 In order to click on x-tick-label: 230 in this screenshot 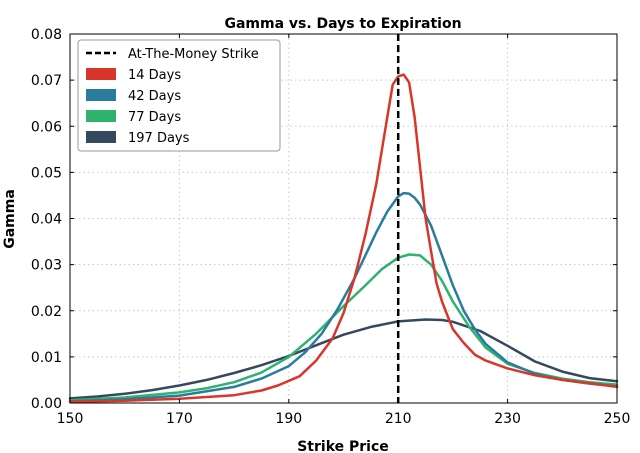, I will do `click(507, 419)`.